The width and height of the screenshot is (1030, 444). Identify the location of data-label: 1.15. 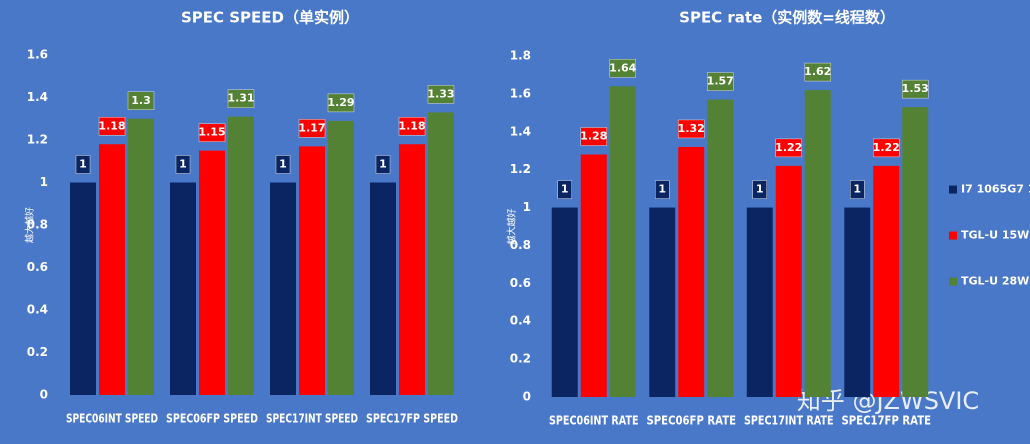
(211, 132).